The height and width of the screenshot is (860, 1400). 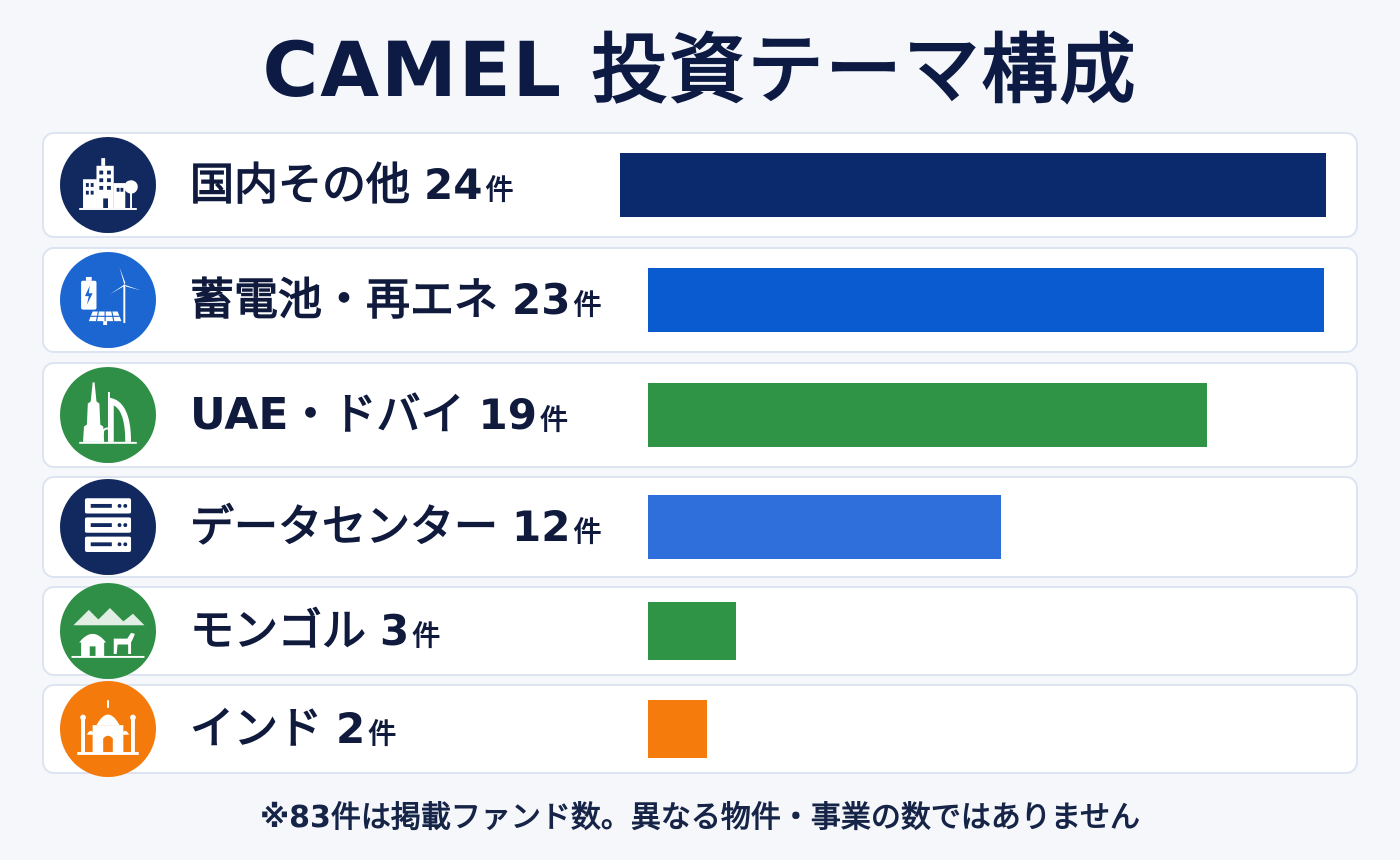 What do you see at coordinates (507, 414) in the screenshot?
I see `value-label: 19` at bounding box center [507, 414].